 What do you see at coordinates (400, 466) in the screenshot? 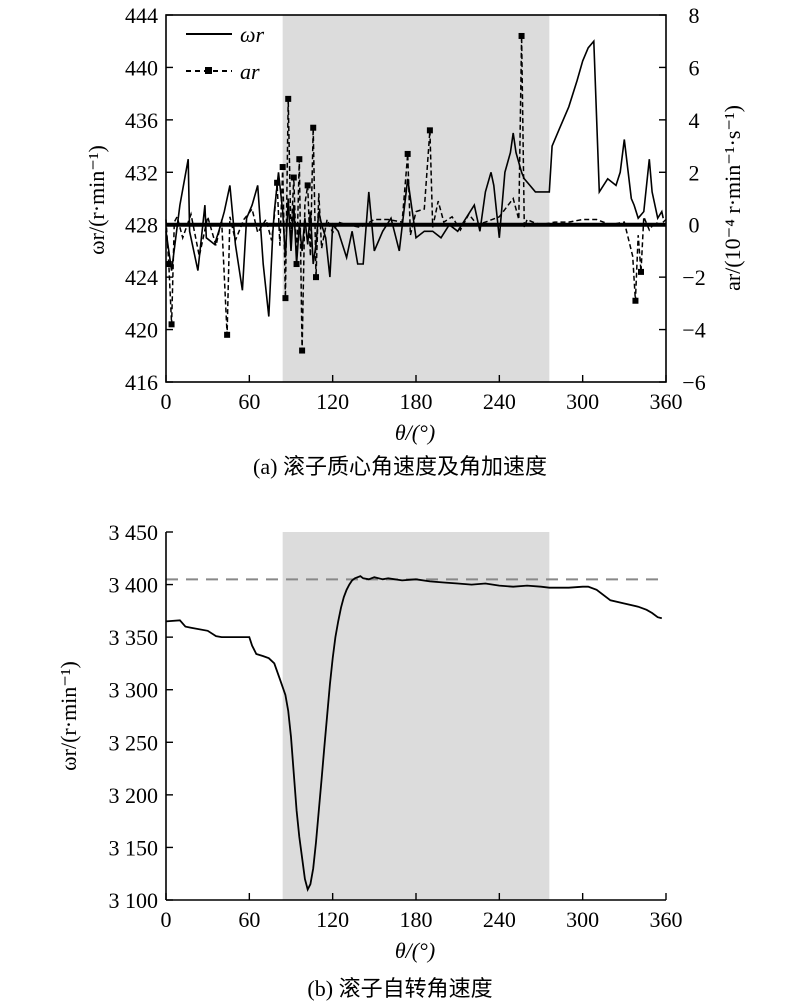
I see `a-caption: (a) 滚子质心角速度及角加速度` at bounding box center [400, 466].